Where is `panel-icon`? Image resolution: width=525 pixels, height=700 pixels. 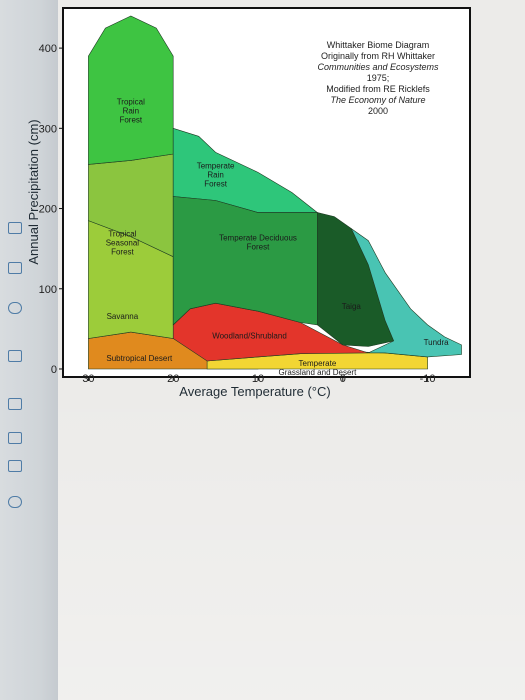
panel-icon is located at coordinates (15, 268).